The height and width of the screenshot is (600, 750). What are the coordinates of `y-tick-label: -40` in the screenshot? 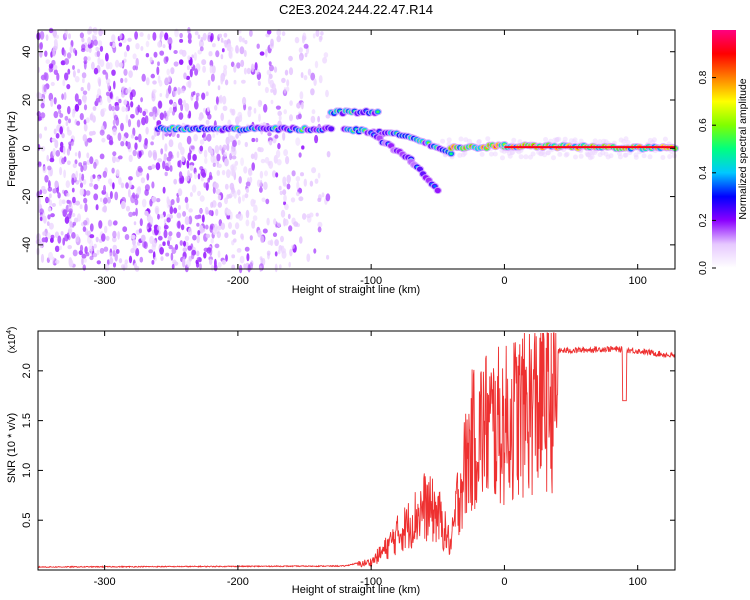 It's located at (27, 245).